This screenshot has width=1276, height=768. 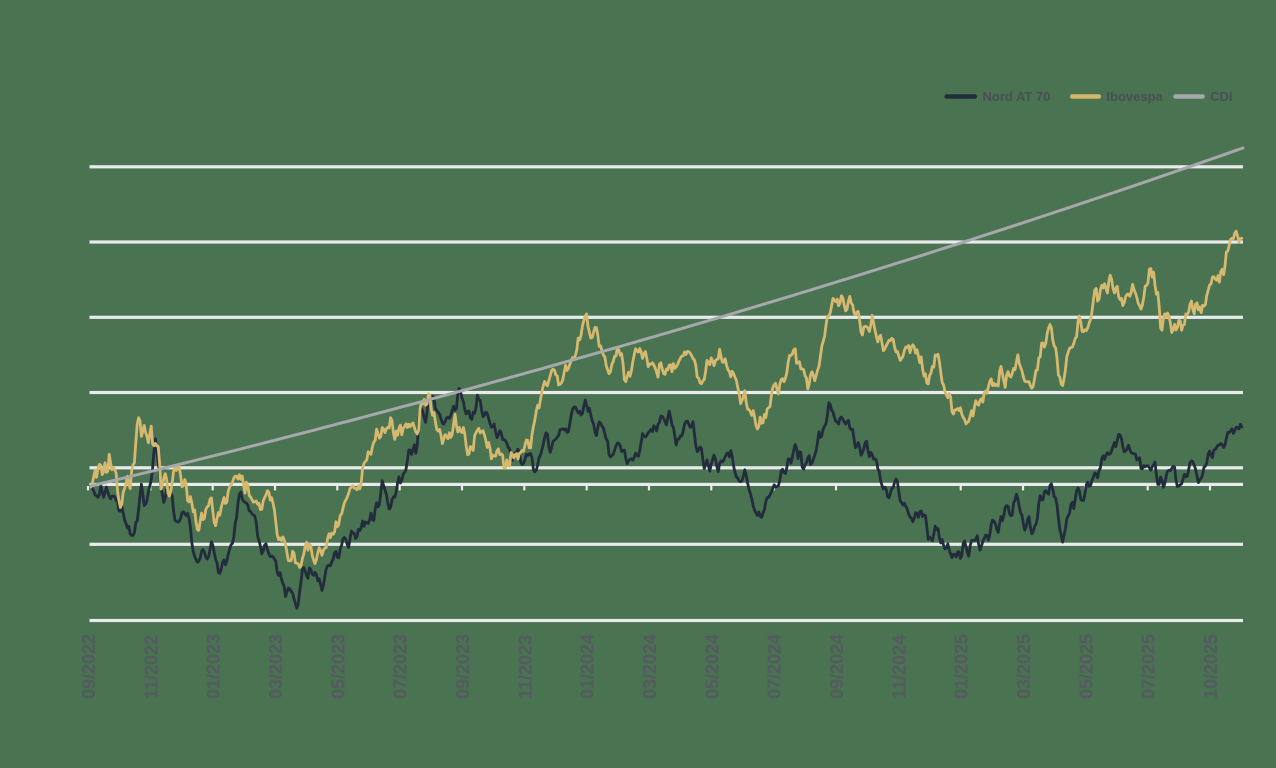 What do you see at coordinates (1086, 666) in the screenshot?
I see `svg-text: 05/2025` at bounding box center [1086, 666].